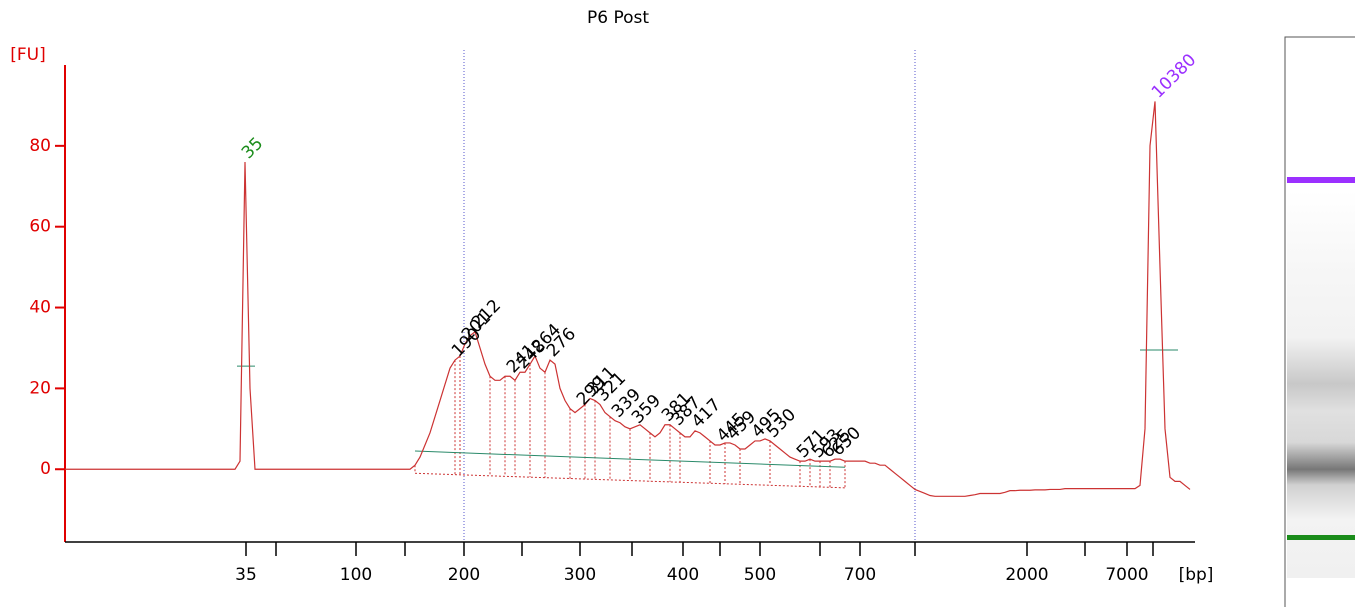  I want to click on x-tick-label: 35, so click(246, 575).